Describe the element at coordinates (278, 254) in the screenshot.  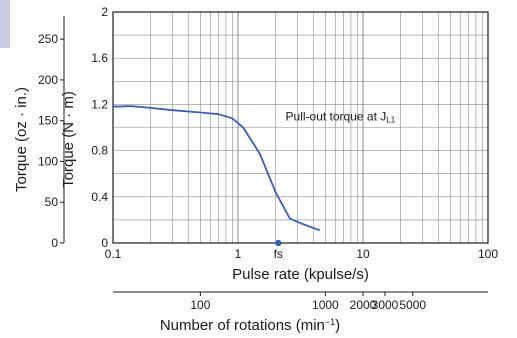
I see `fs-label: fs` at that location.